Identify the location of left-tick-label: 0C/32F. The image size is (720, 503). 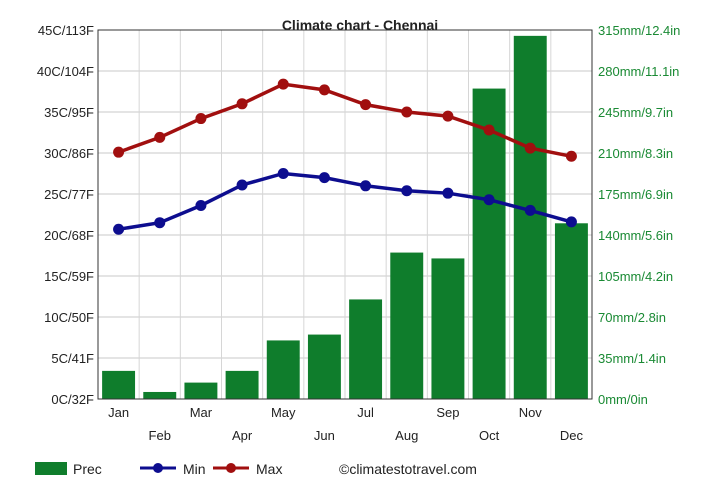
(72, 399).